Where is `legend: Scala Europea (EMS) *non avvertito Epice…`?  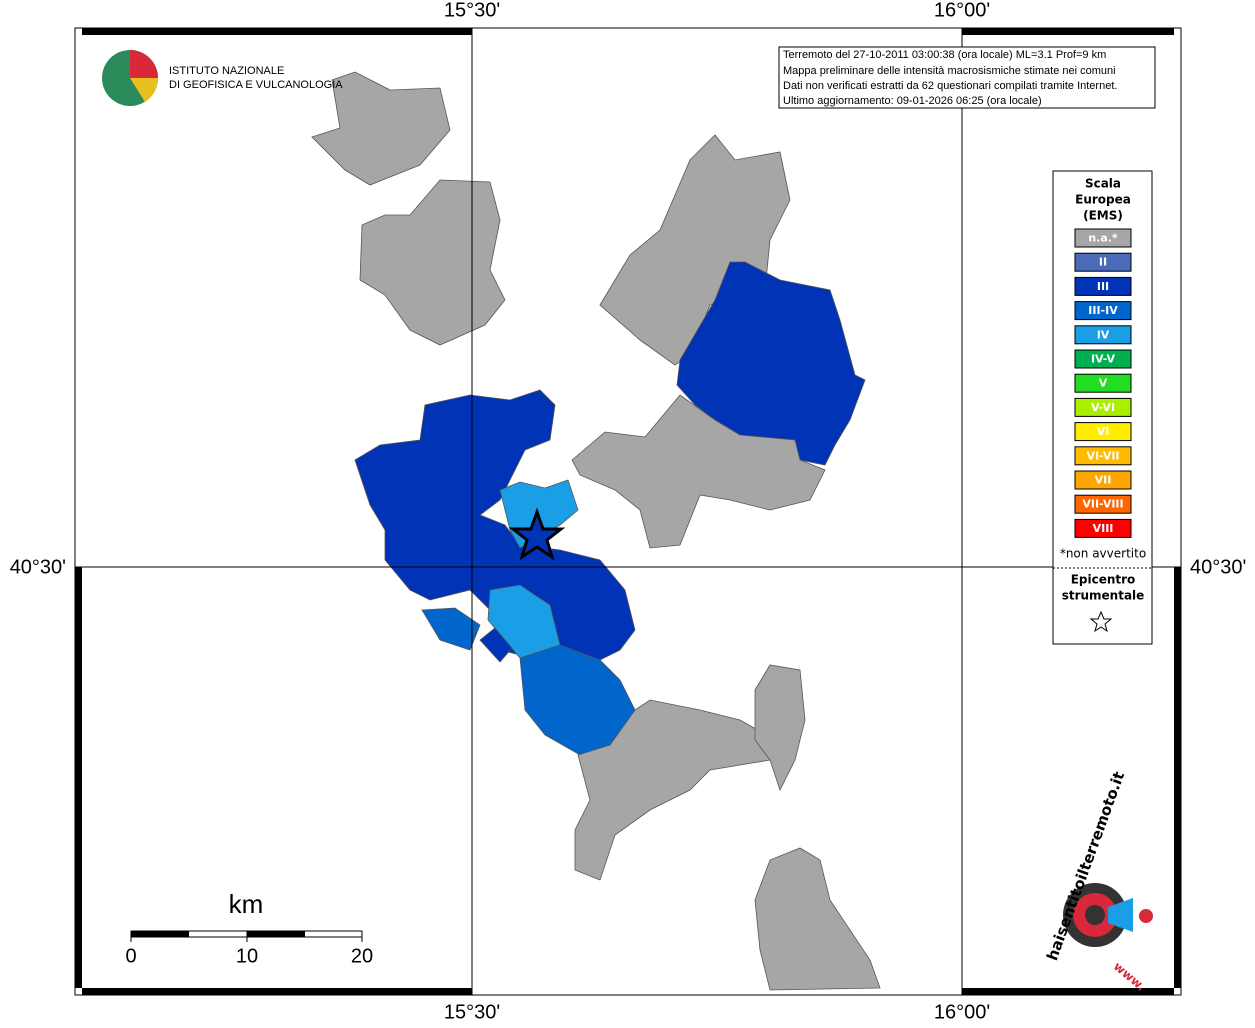 legend: Scala Europea (EMS) *non avvertito Epice… is located at coordinates (1102, 407).